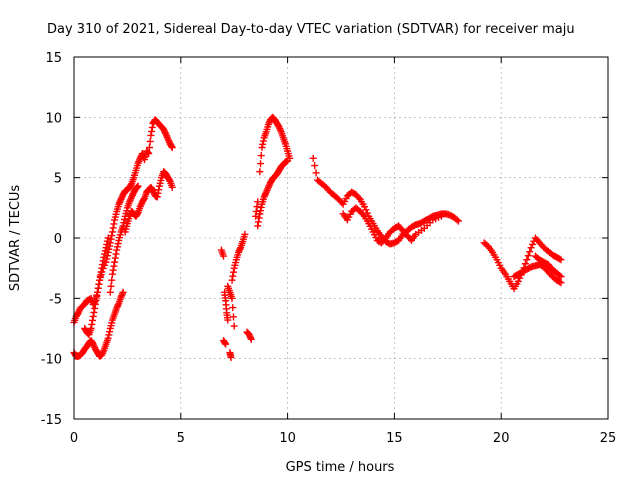 The width and height of the screenshot is (640, 480). What do you see at coordinates (58, 239) in the screenshot?
I see `y-tick-label: 0` at bounding box center [58, 239].